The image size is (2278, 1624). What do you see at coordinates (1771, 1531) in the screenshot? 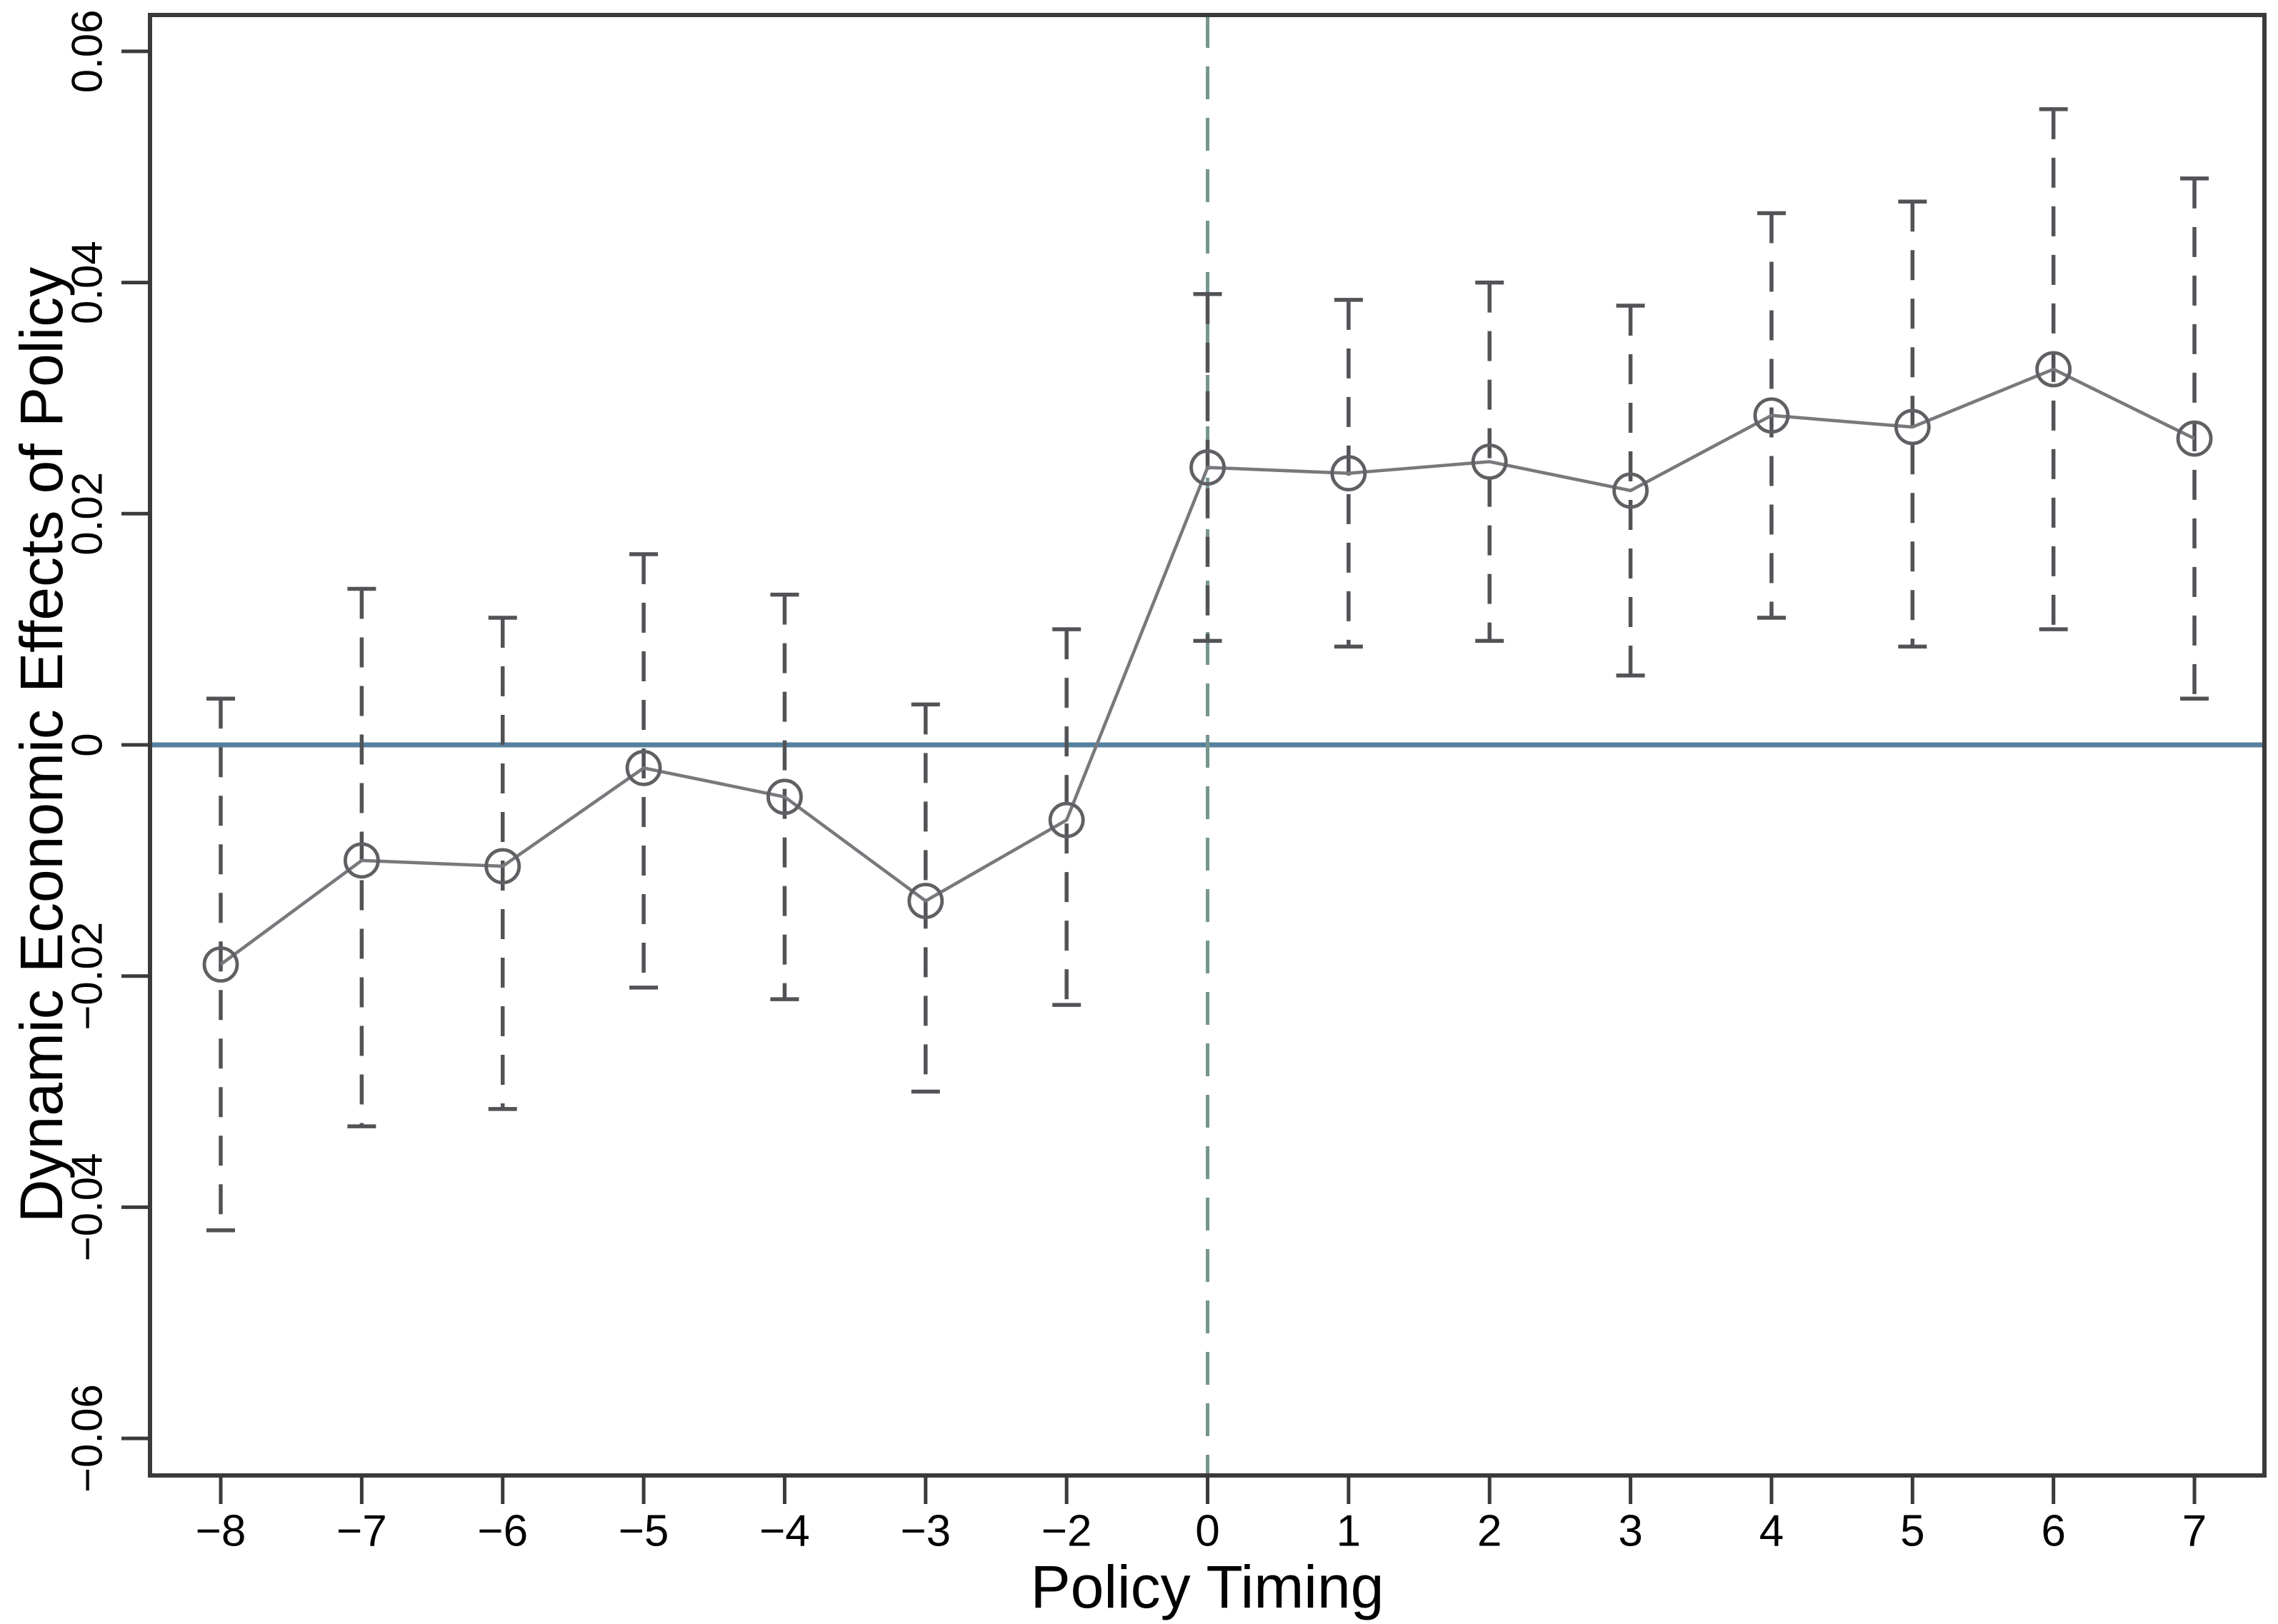
I see `x-tick-label: 4` at bounding box center [1771, 1531].